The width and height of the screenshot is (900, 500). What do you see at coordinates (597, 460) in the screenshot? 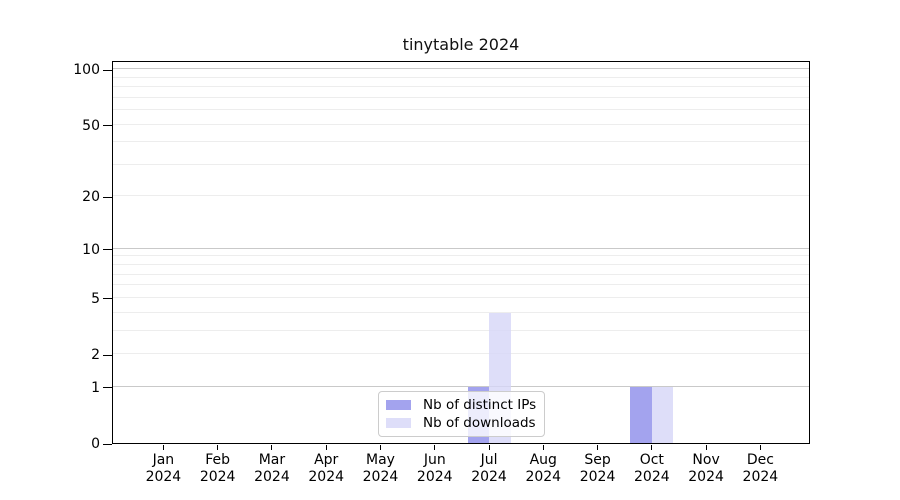
I see `x-tick-month: Sep` at bounding box center [597, 460].